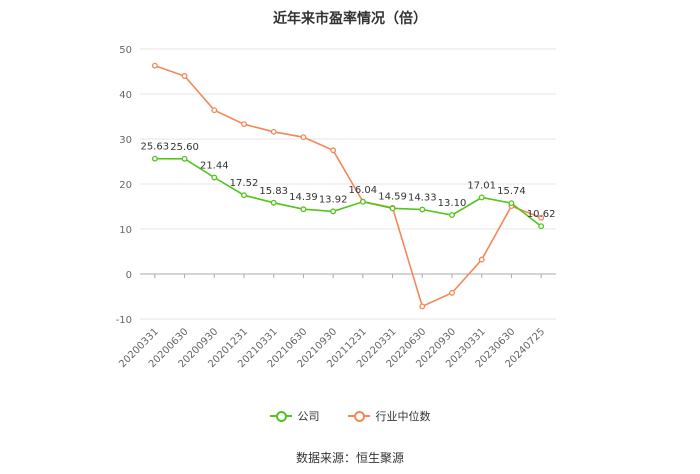 The width and height of the screenshot is (700, 474). What do you see at coordinates (125, 185) in the screenshot?
I see `y-tick-label: 20` at bounding box center [125, 185].